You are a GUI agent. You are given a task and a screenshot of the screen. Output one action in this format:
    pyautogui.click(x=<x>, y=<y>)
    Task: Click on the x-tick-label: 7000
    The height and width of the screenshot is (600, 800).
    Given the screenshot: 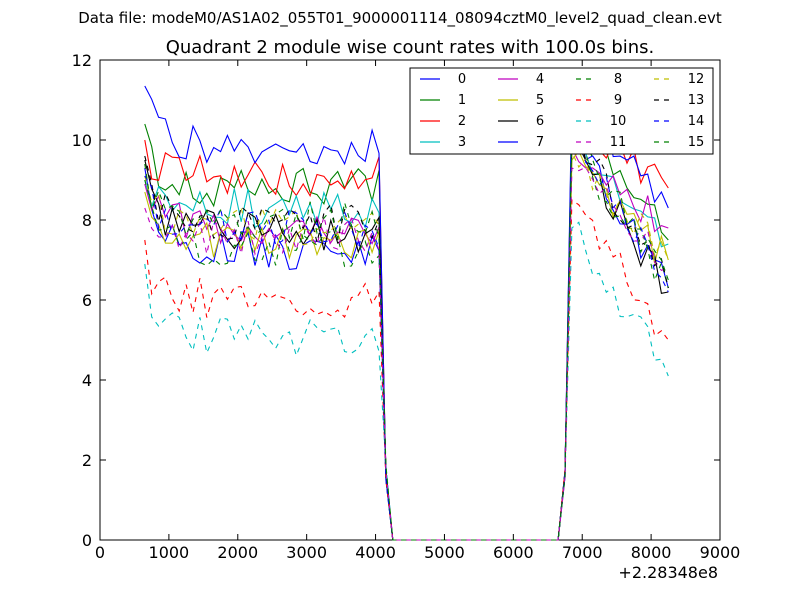 What is the action you would take?
    pyautogui.click(x=582, y=552)
    